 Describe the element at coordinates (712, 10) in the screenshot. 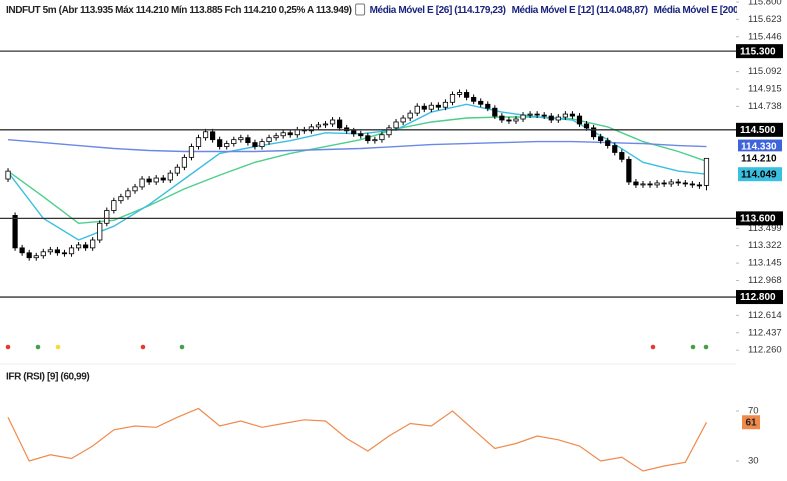

I see `legend-entry: Média Móvel E [200] (114.3` at that location.